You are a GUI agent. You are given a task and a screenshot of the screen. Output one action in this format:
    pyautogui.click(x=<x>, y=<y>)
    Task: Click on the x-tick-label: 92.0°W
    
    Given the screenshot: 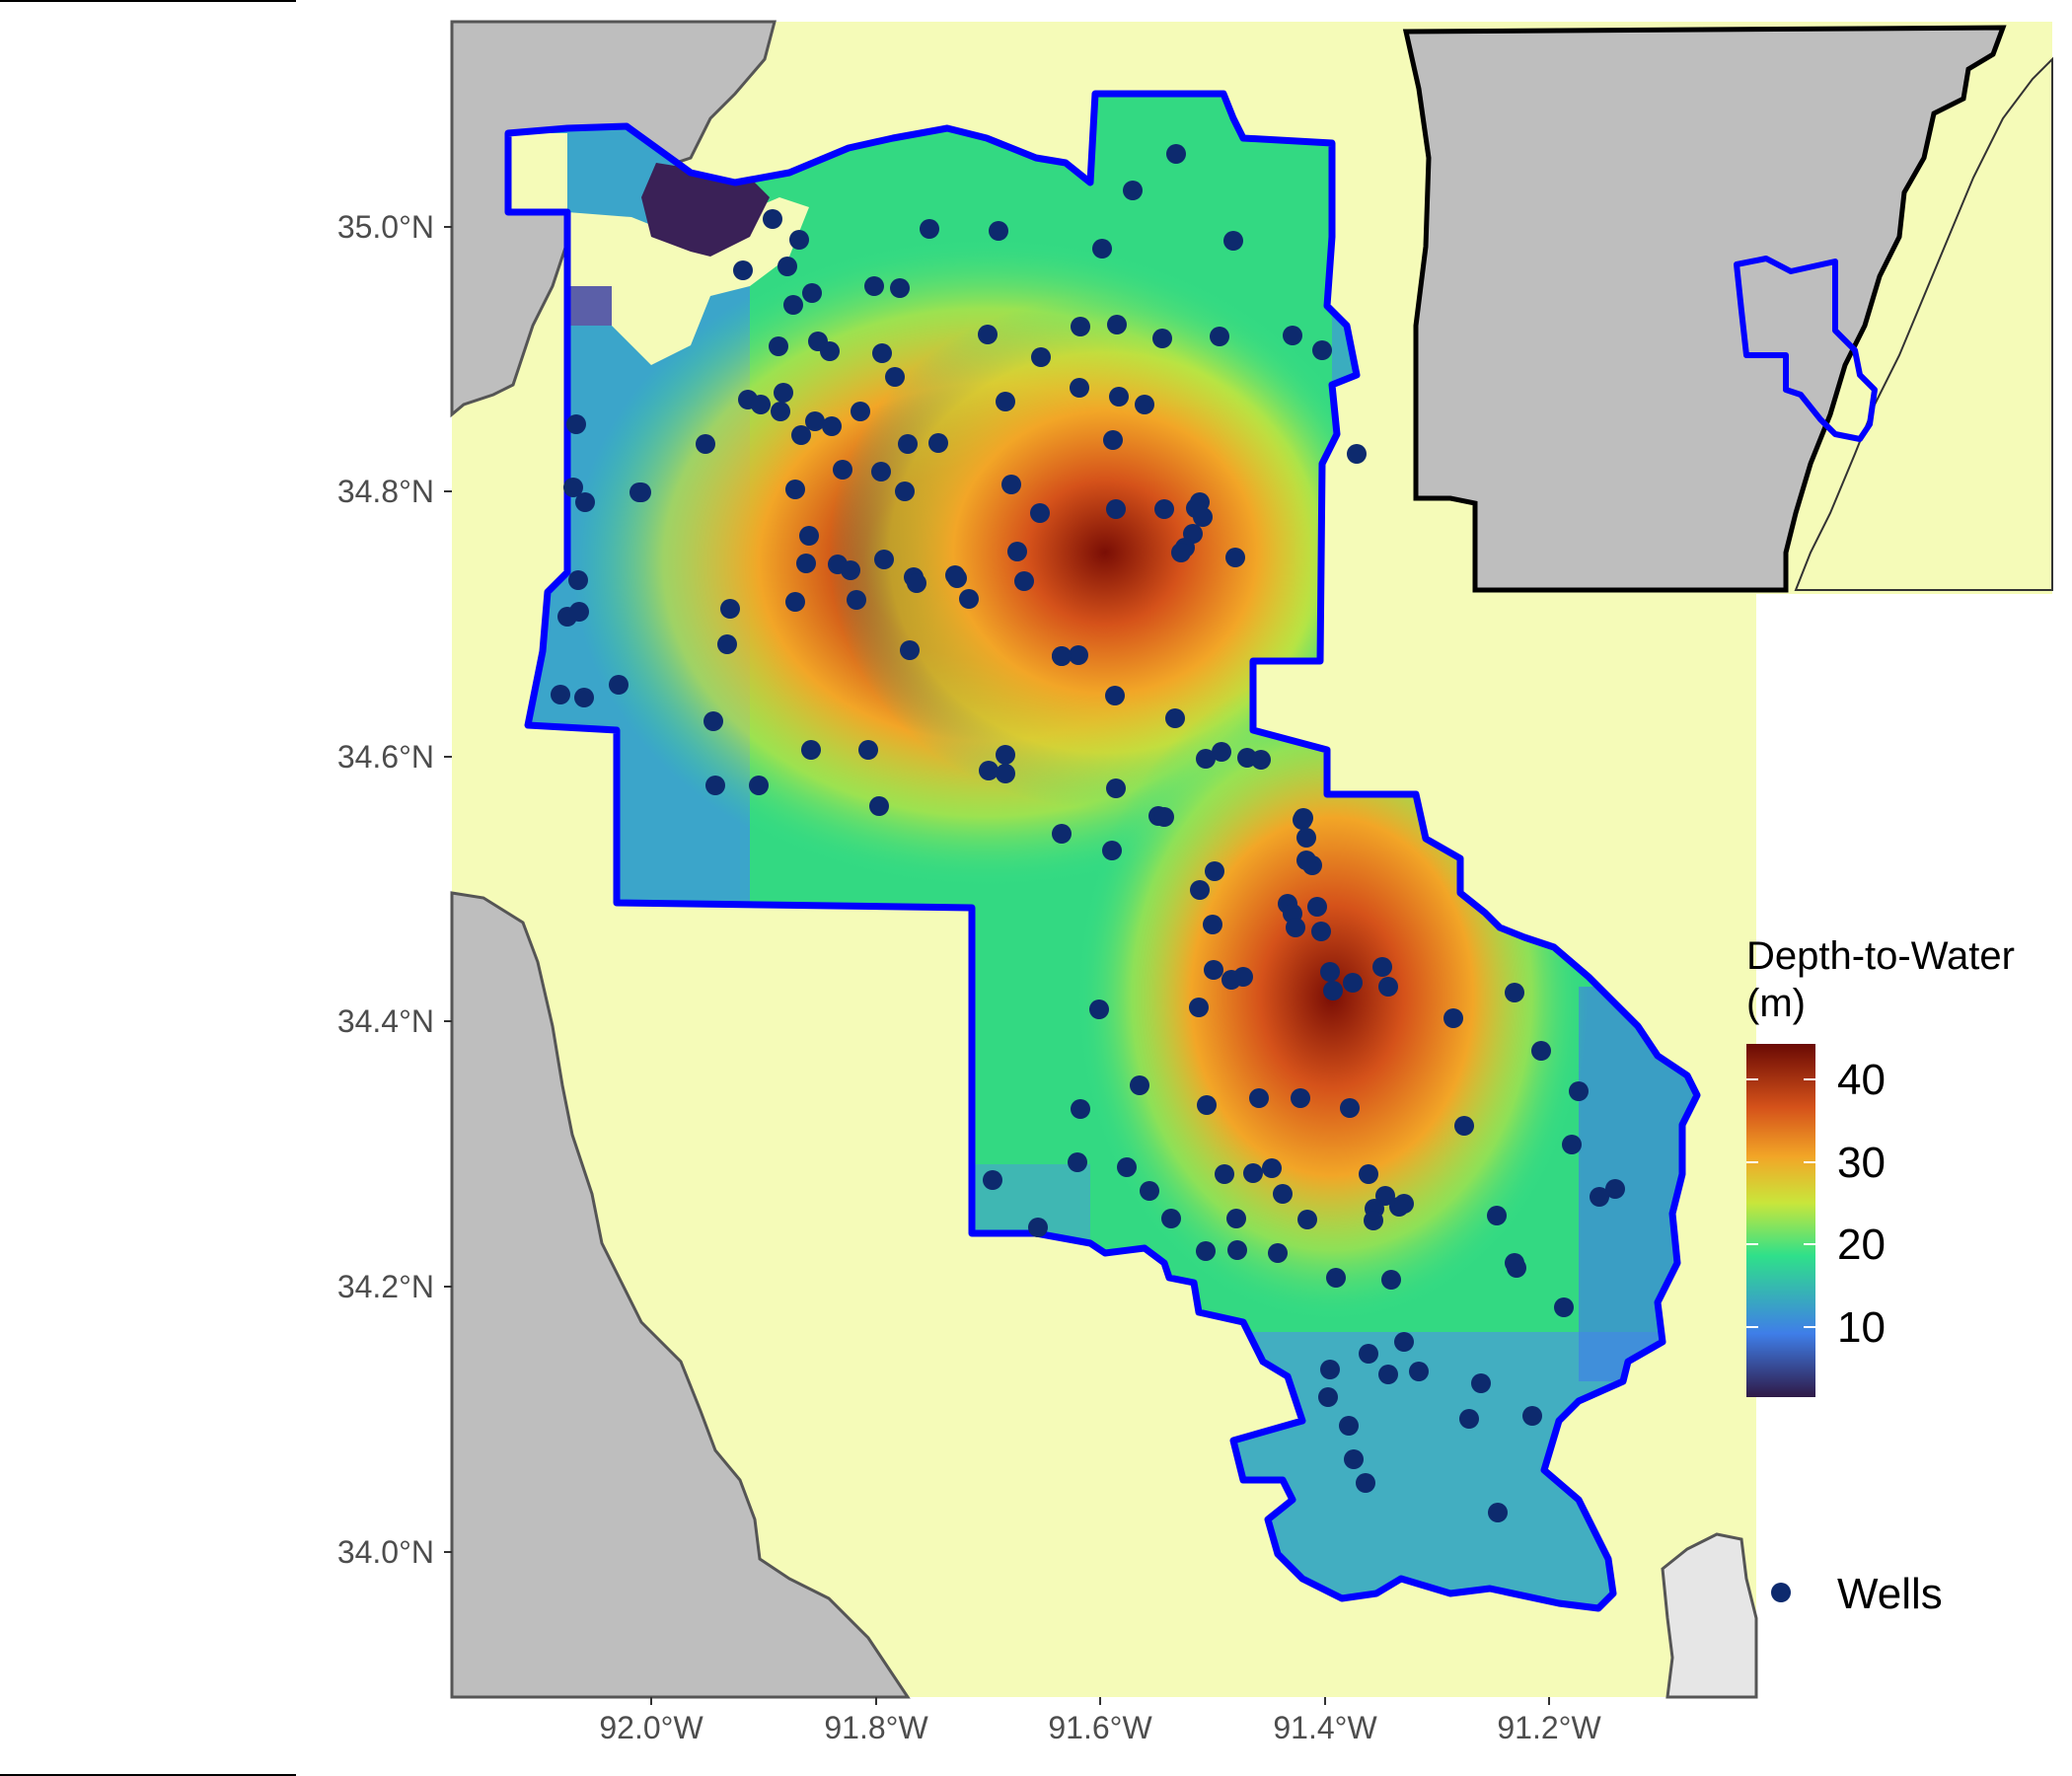 What is the action you would take?
    pyautogui.click(x=651, y=1728)
    